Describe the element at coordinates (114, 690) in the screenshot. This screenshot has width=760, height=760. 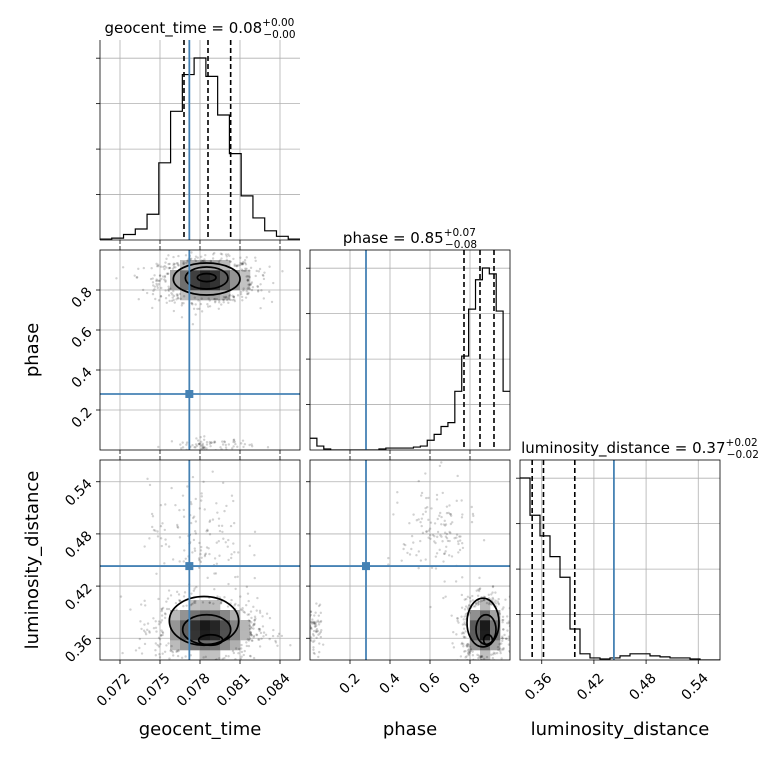
I see `x-tick-label: 0.072` at that location.